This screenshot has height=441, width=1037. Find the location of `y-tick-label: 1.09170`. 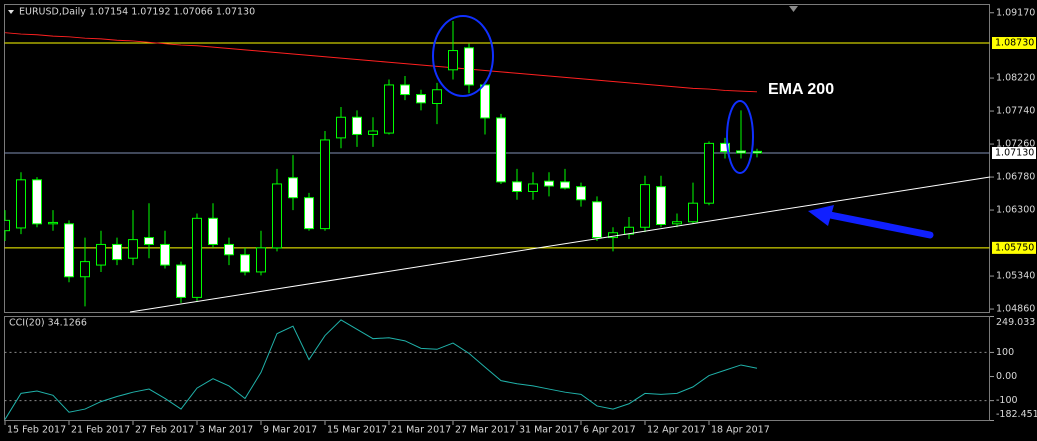

y-tick-label: 1.09170 is located at coordinates (1015, 12).